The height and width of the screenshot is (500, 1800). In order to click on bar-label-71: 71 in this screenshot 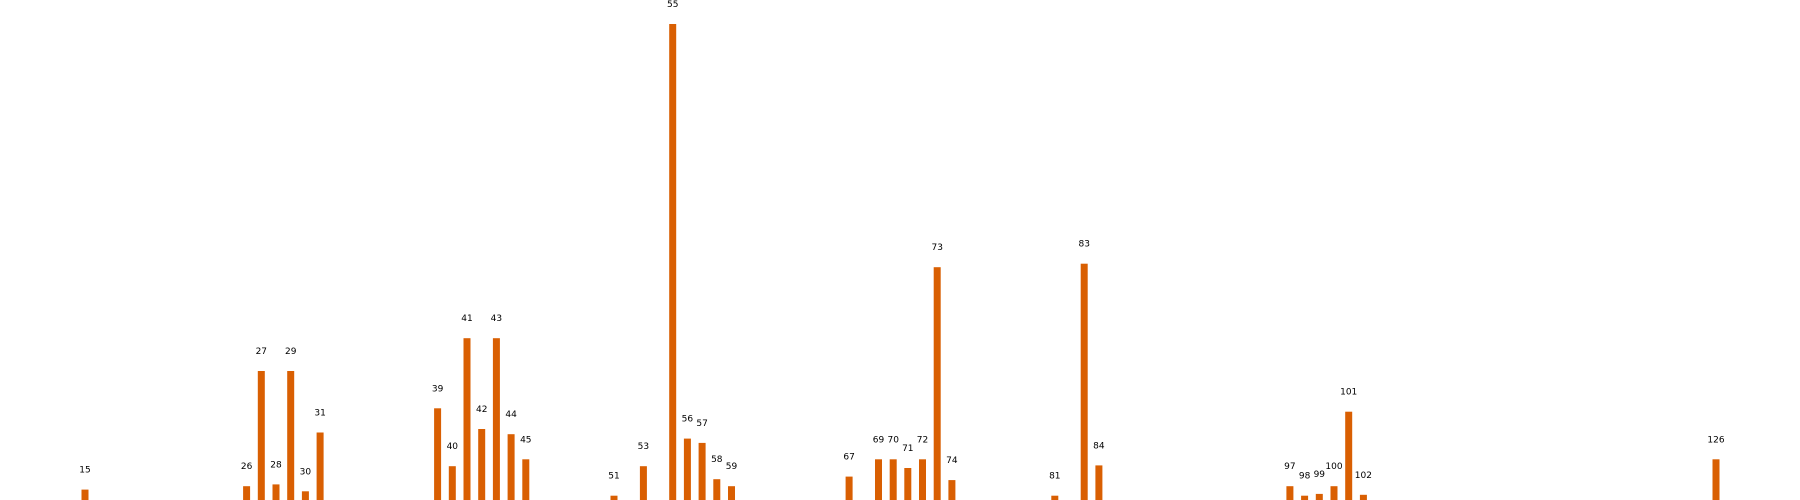, I will do `click(907, 449)`.